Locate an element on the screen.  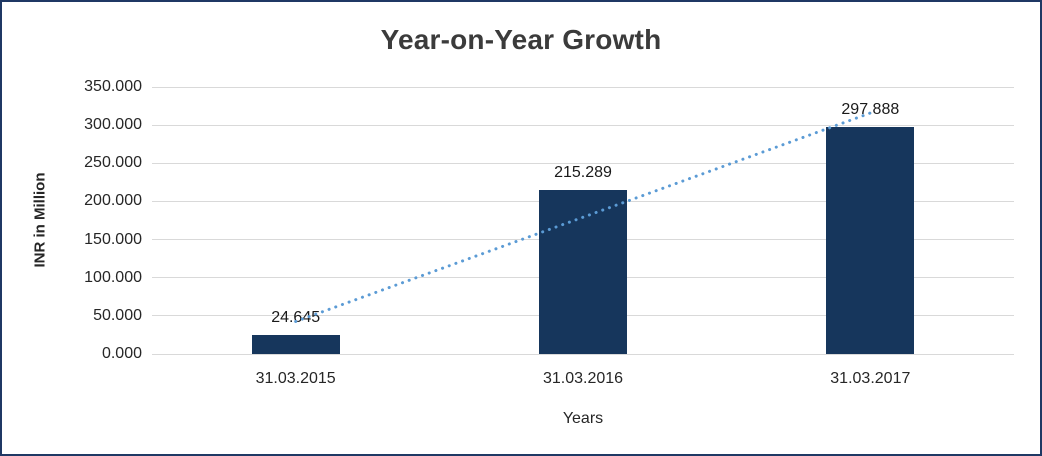
chart-title: Year-on-Year Growth is located at coordinates (521, 39).